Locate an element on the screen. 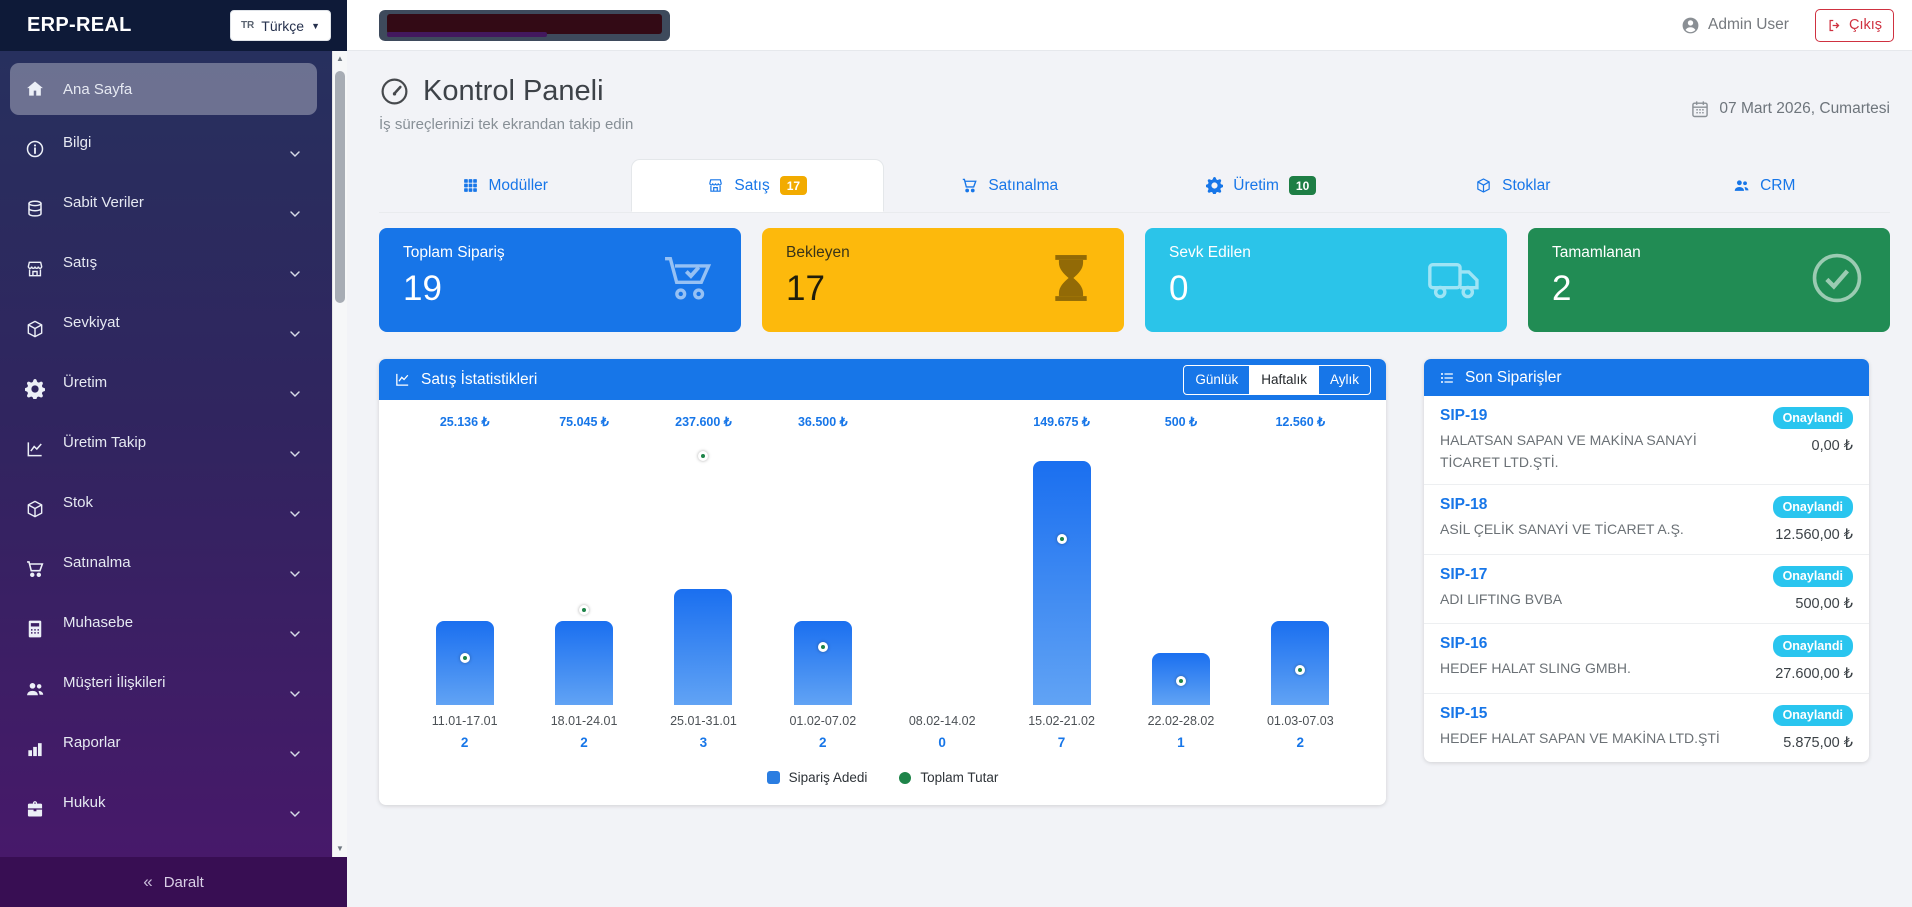  order-customer: ASİL ÇELİK SANAYİ VE TİCARET A.Ş. is located at coordinates (1562, 529).